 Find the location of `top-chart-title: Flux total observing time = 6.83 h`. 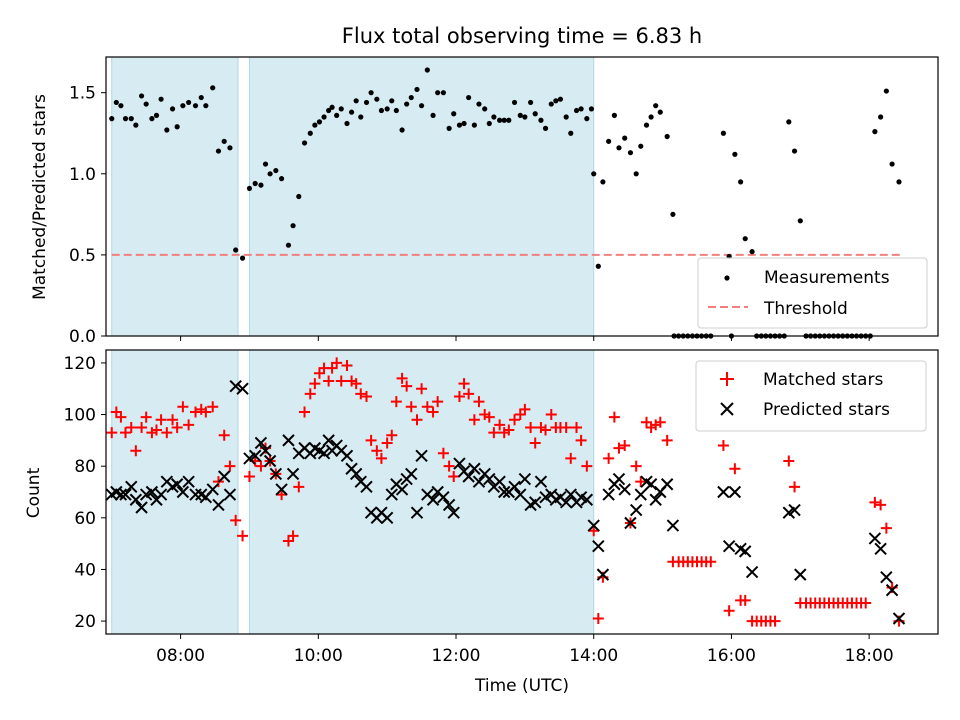

top-chart-title: Flux total observing time = 6.83 h is located at coordinates (522, 36).